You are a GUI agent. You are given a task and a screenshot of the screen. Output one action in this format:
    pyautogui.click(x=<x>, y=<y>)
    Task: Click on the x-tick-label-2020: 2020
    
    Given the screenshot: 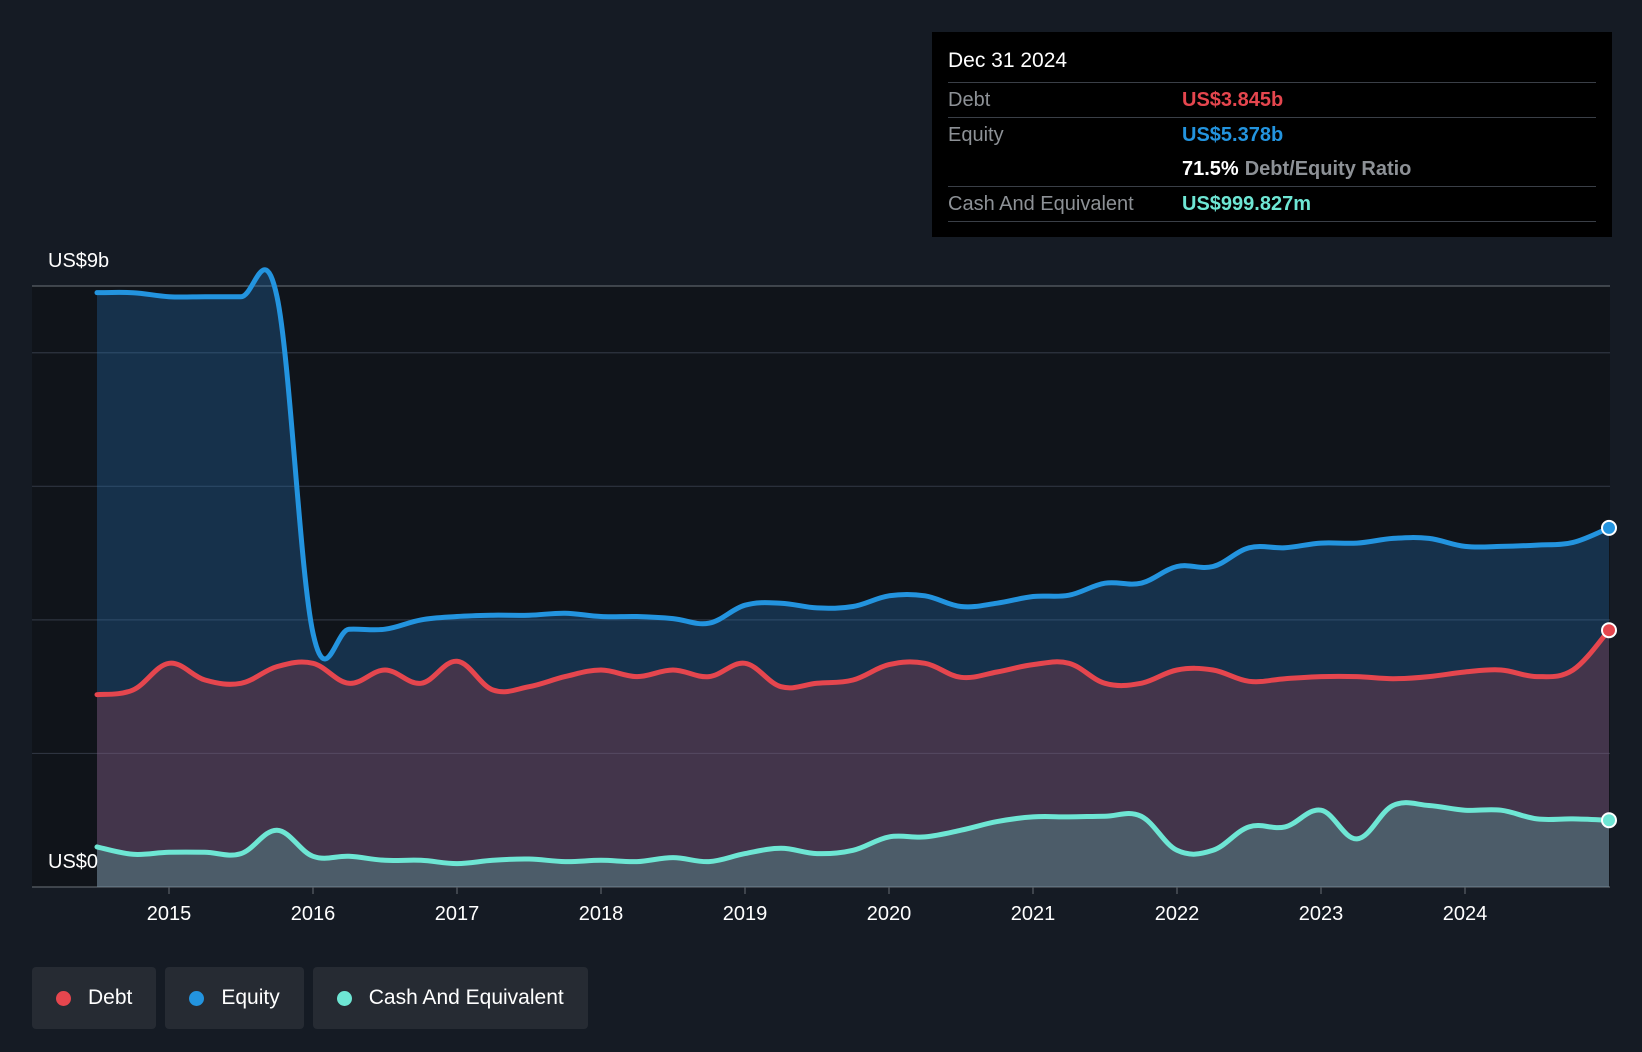 What is the action you would take?
    pyautogui.click(x=889, y=914)
    